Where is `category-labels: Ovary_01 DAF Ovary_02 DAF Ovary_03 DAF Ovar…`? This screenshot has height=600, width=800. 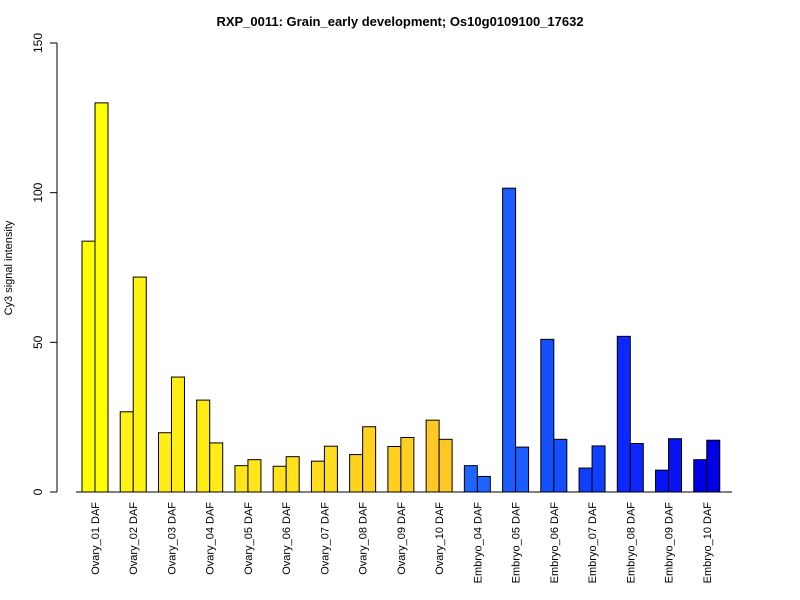 category-labels: Ovary_01 DAF Ovary_02 DAF Ovary_03 DAF Ovar… is located at coordinates (402, 543).